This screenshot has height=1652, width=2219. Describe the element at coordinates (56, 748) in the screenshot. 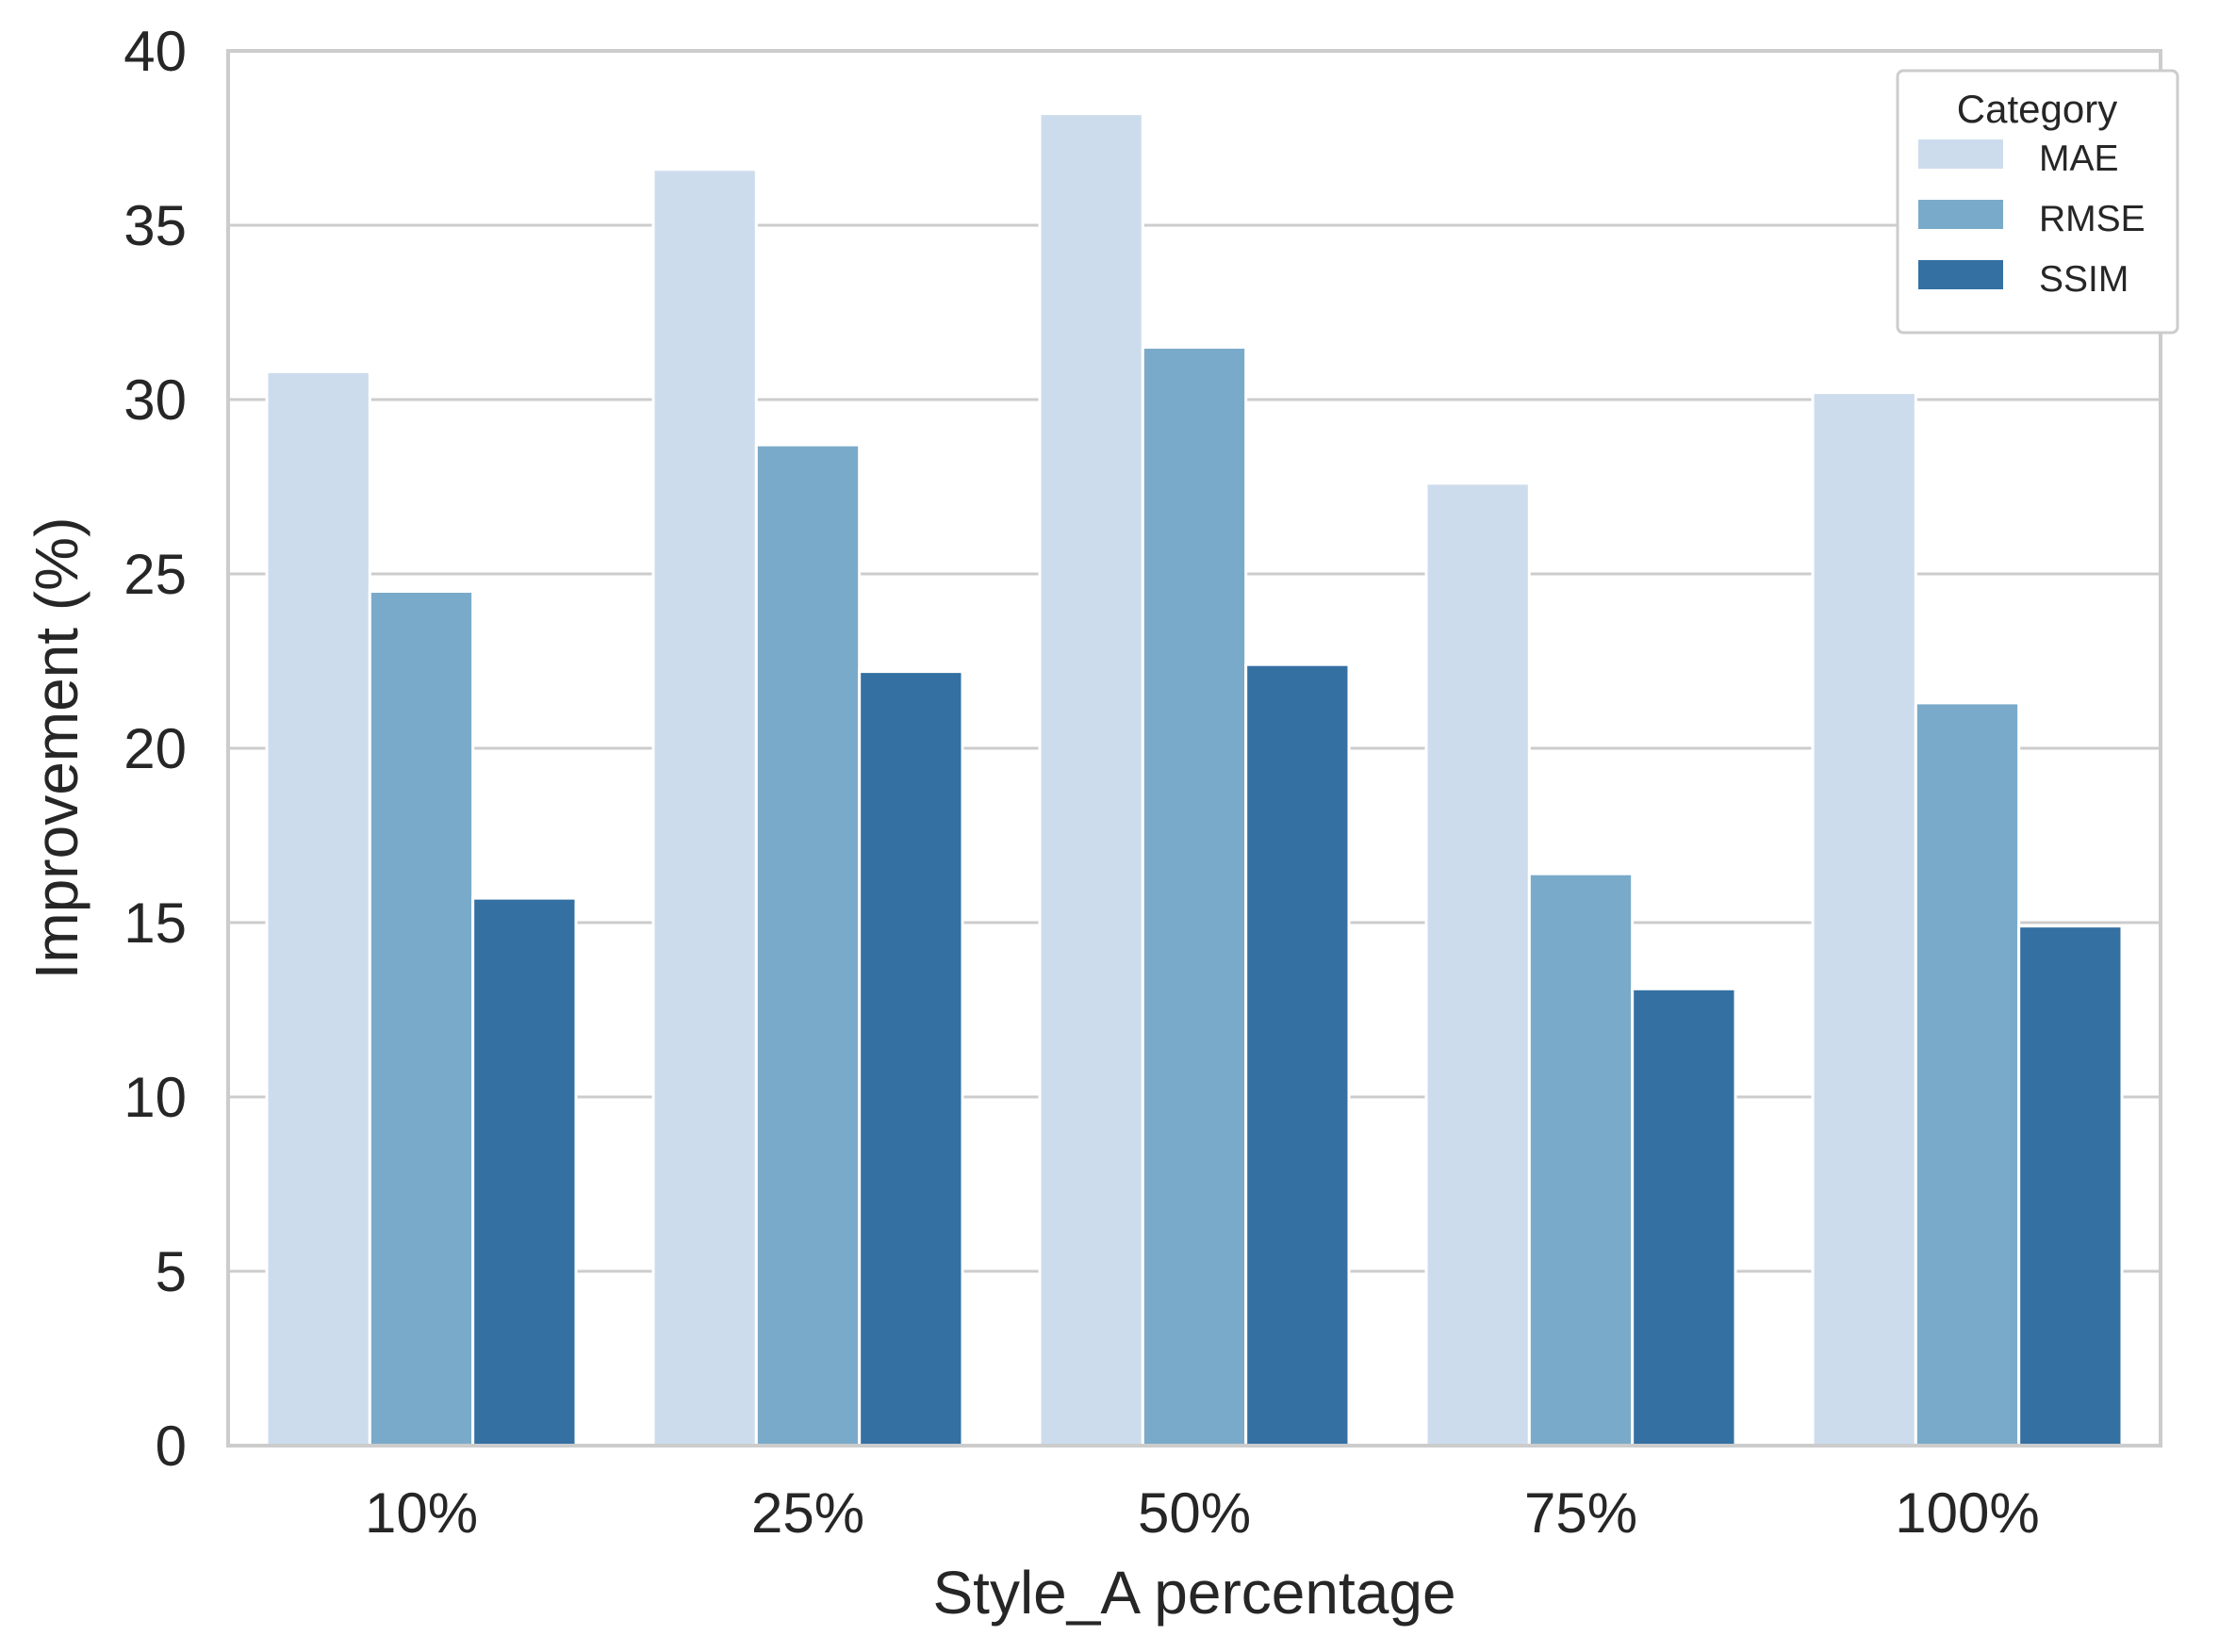

I see `y-axis-title: Improvement (%)` at that location.